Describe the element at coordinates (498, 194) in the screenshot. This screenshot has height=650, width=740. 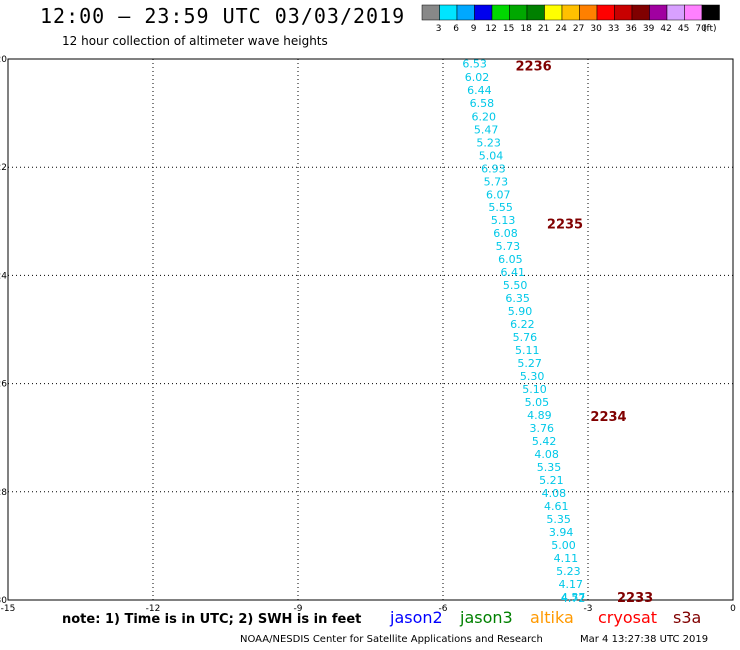
I see `wave-height-label: 6.07` at that location.